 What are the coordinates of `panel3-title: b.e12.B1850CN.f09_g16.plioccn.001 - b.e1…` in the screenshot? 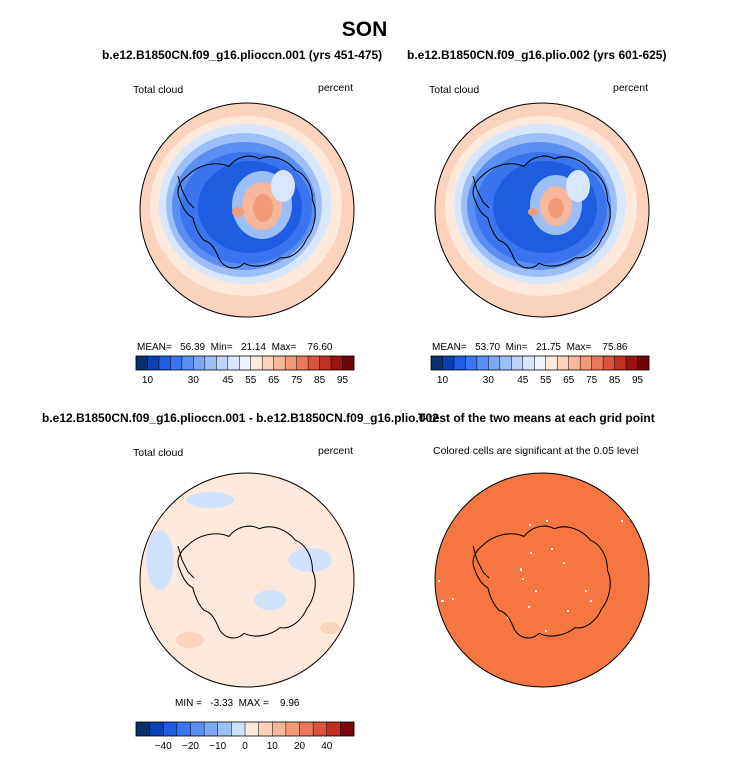 It's located at (240, 418).